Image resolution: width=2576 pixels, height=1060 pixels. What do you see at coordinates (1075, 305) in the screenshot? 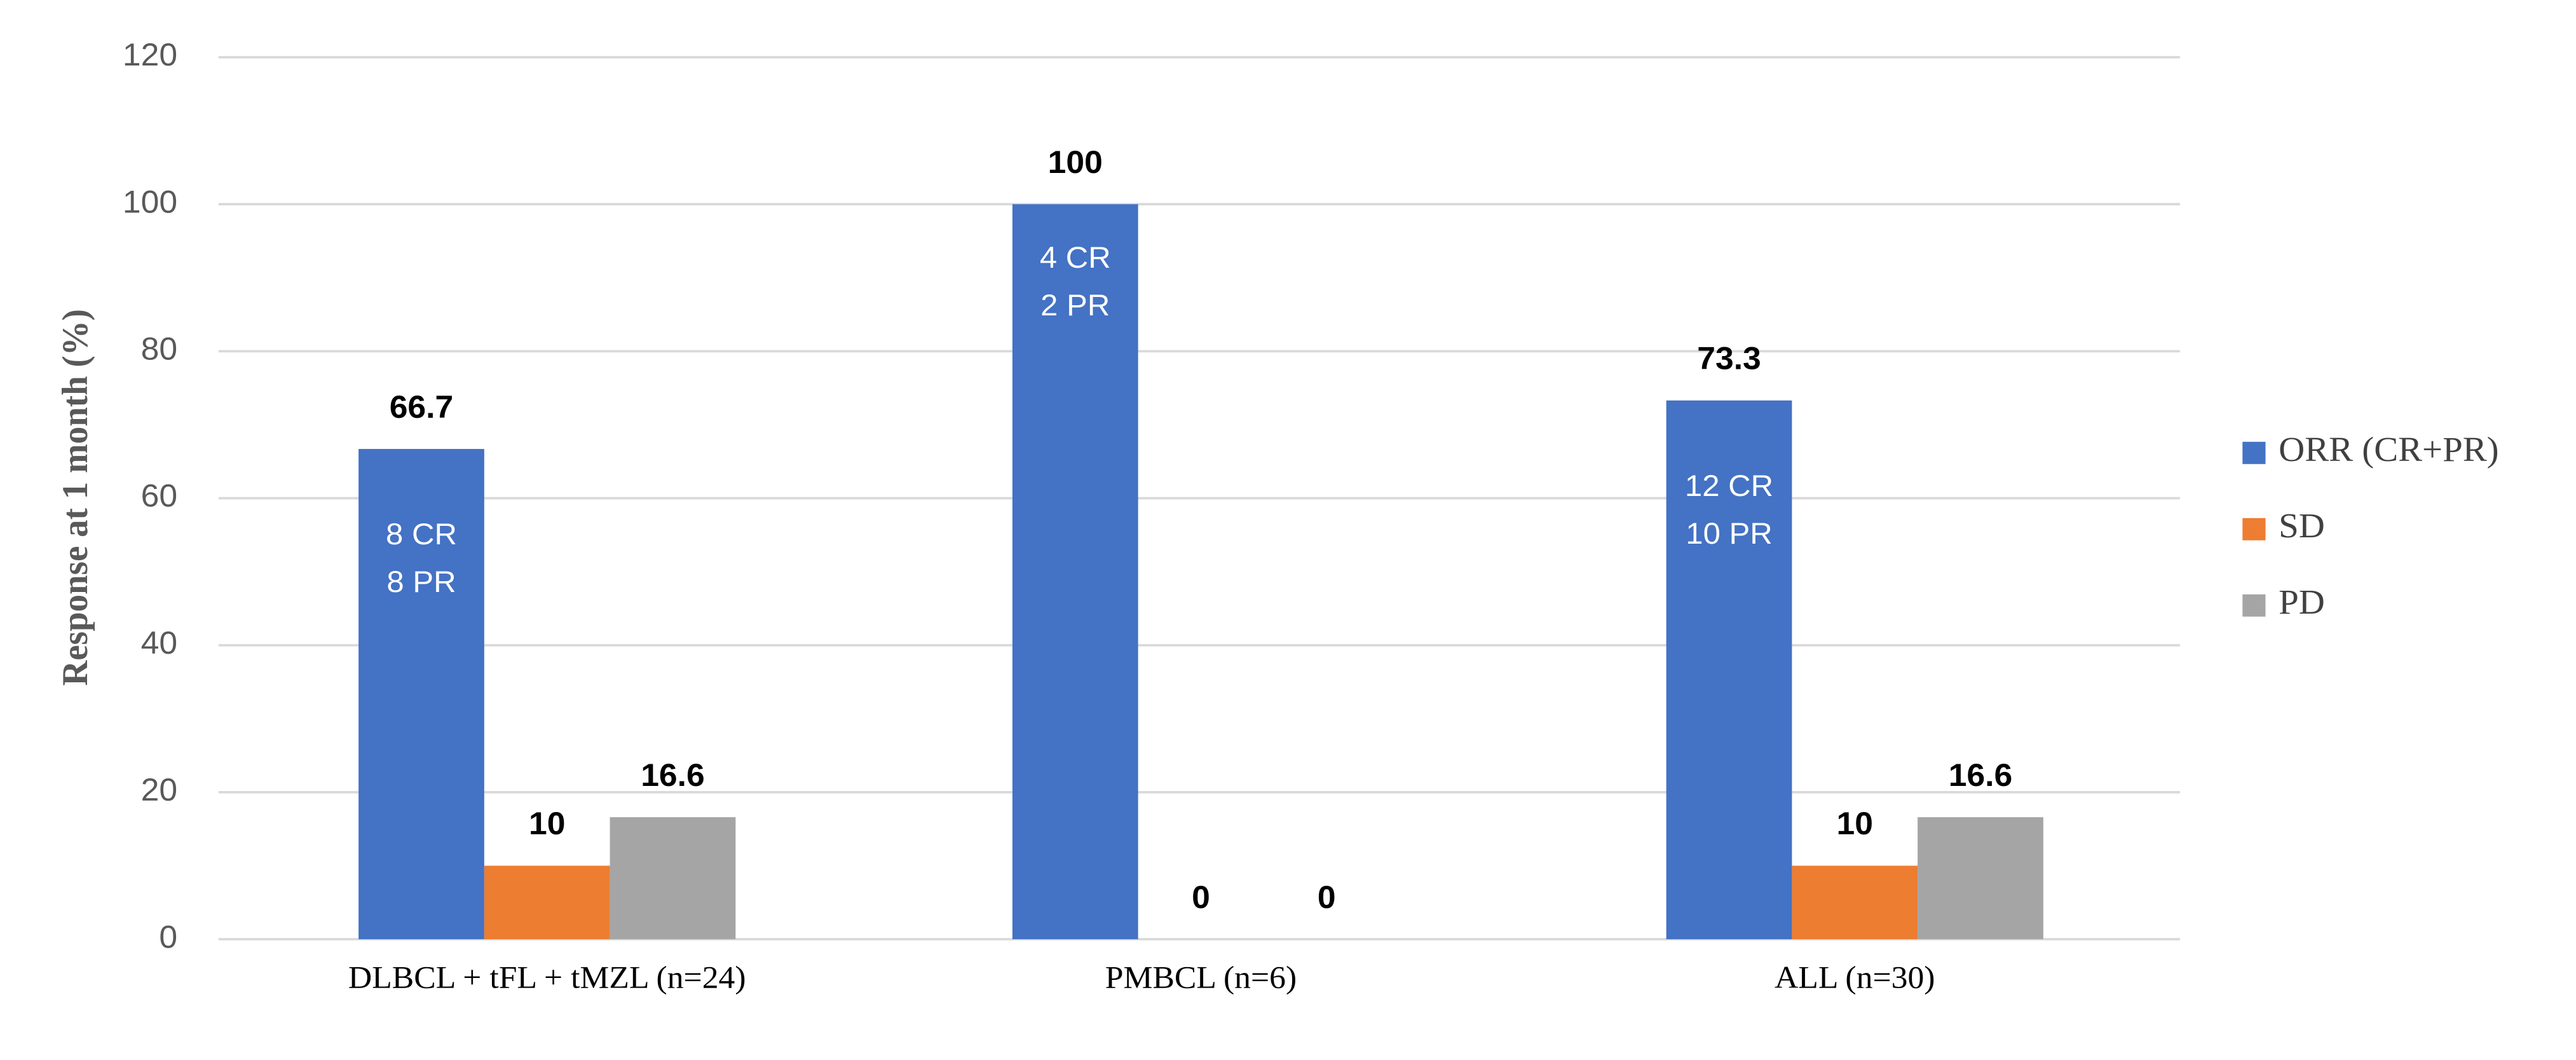
I see `bar-annotation: 2 PR` at bounding box center [1075, 305].